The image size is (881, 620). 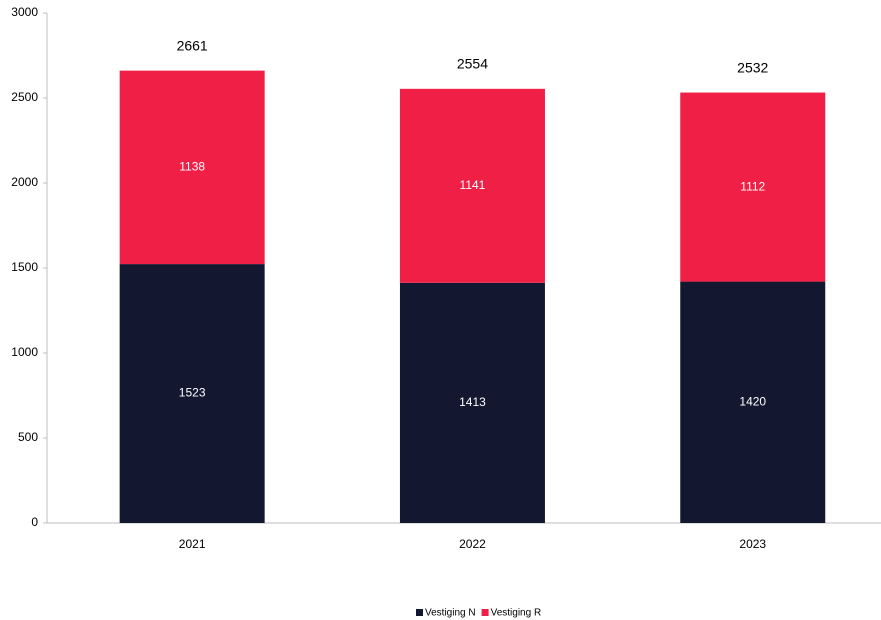 I want to click on legend-label: Vestiging R, so click(x=516, y=613).